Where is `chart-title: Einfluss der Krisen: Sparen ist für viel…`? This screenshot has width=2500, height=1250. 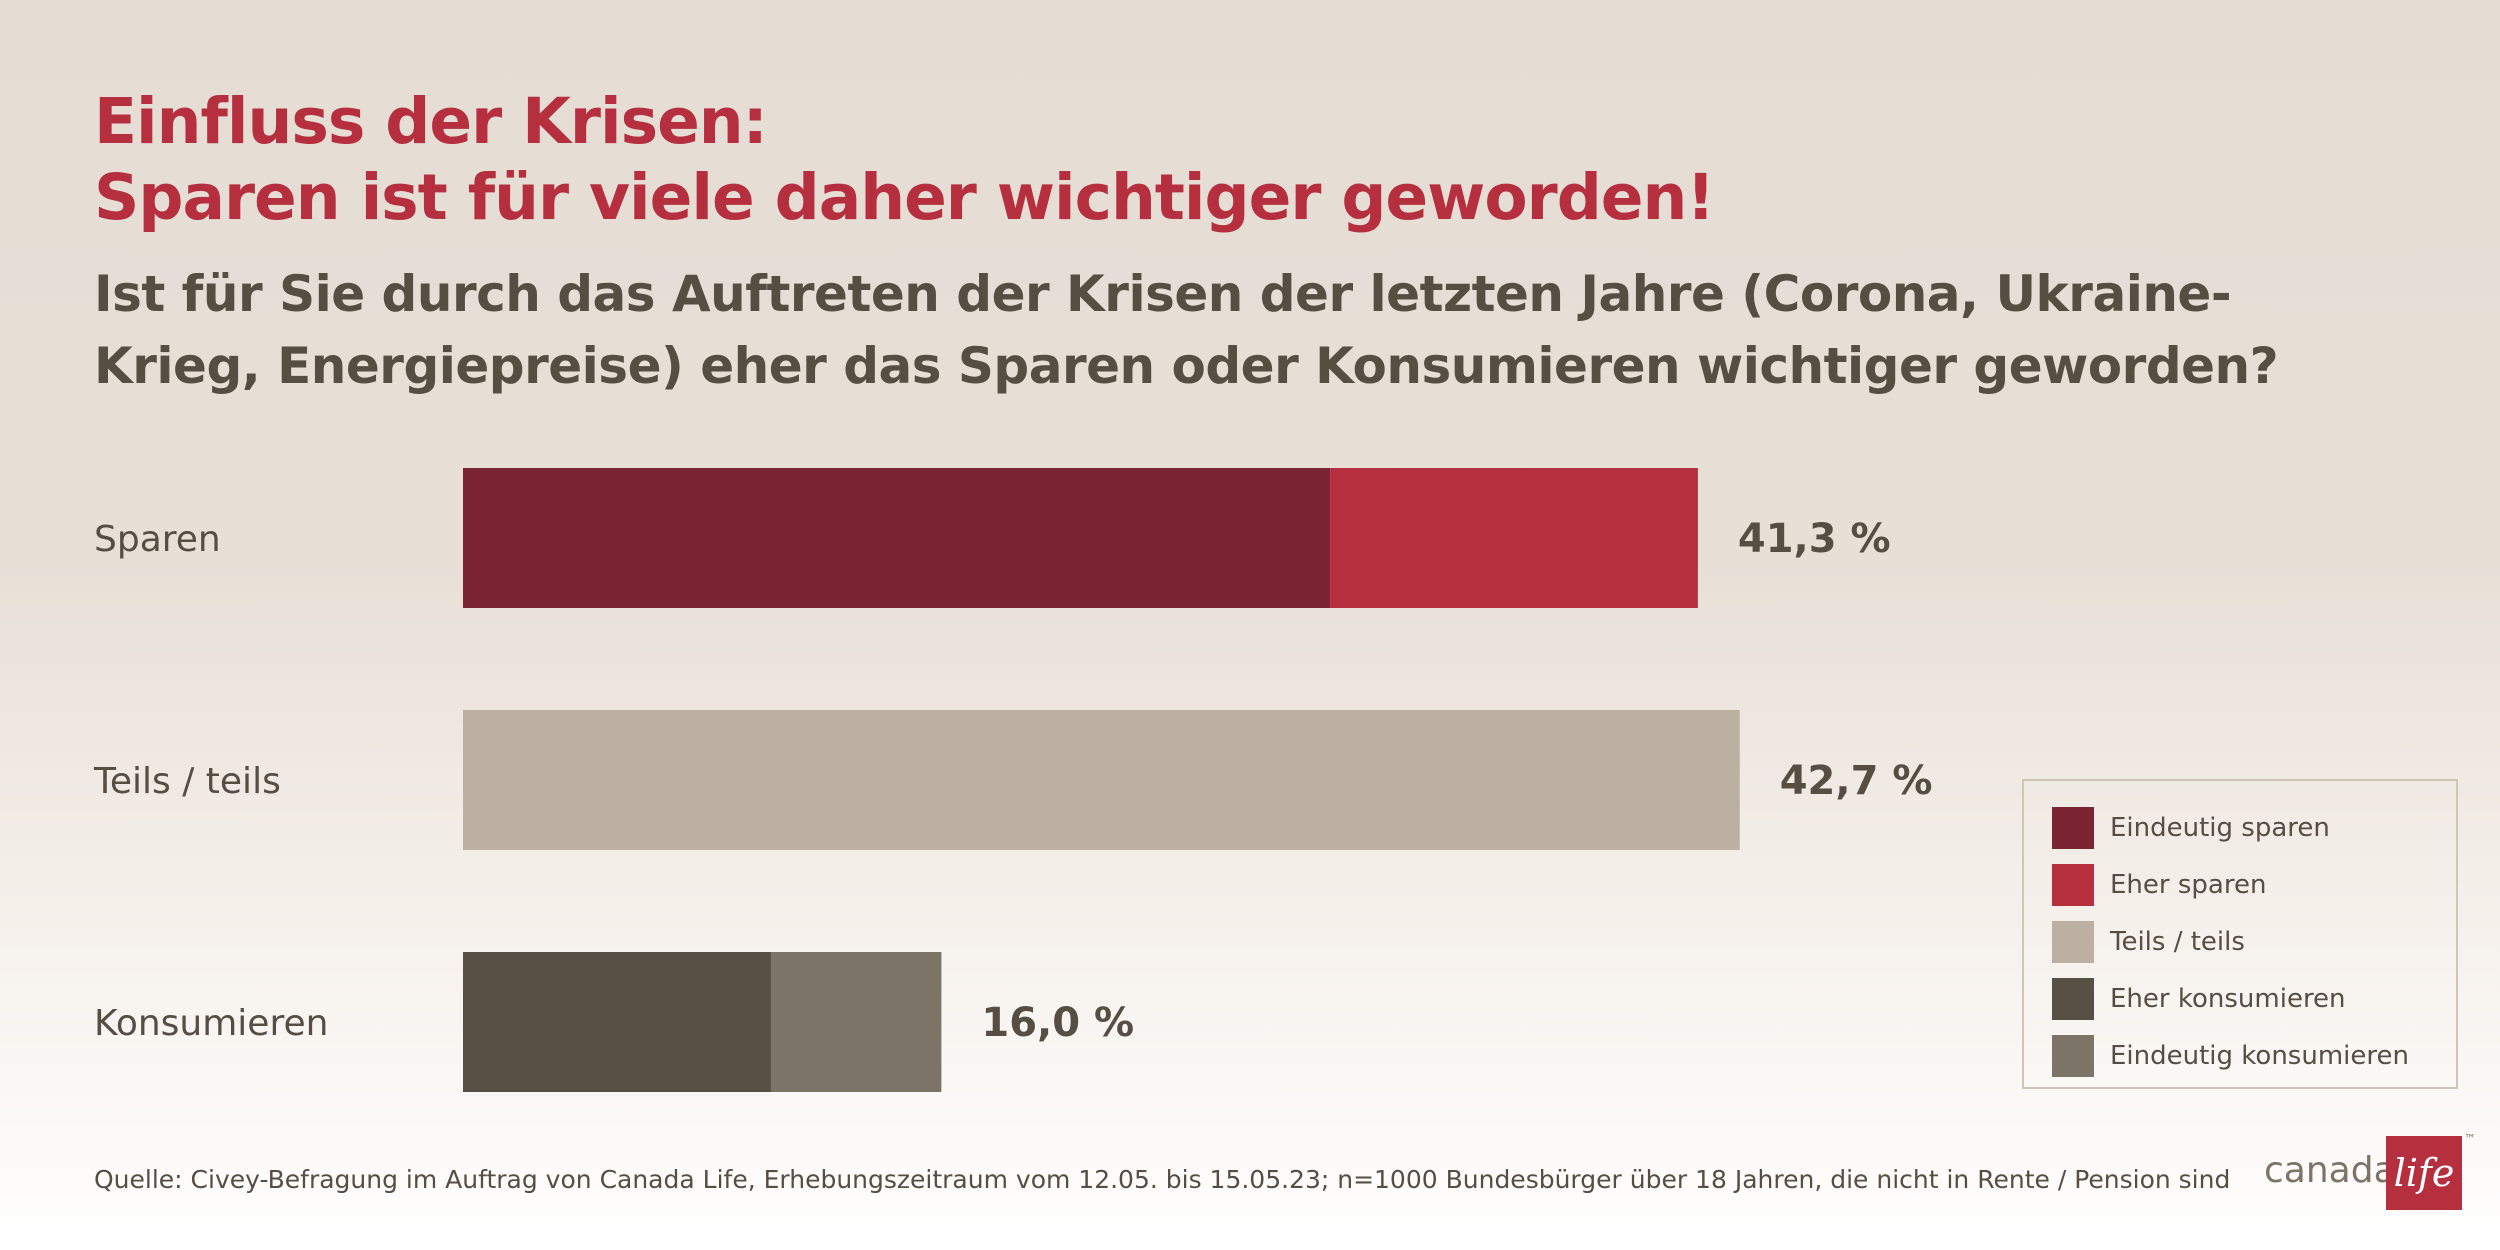
chart-title: Einfluss der Krisen: Sparen ist für viel… is located at coordinates (904, 160).